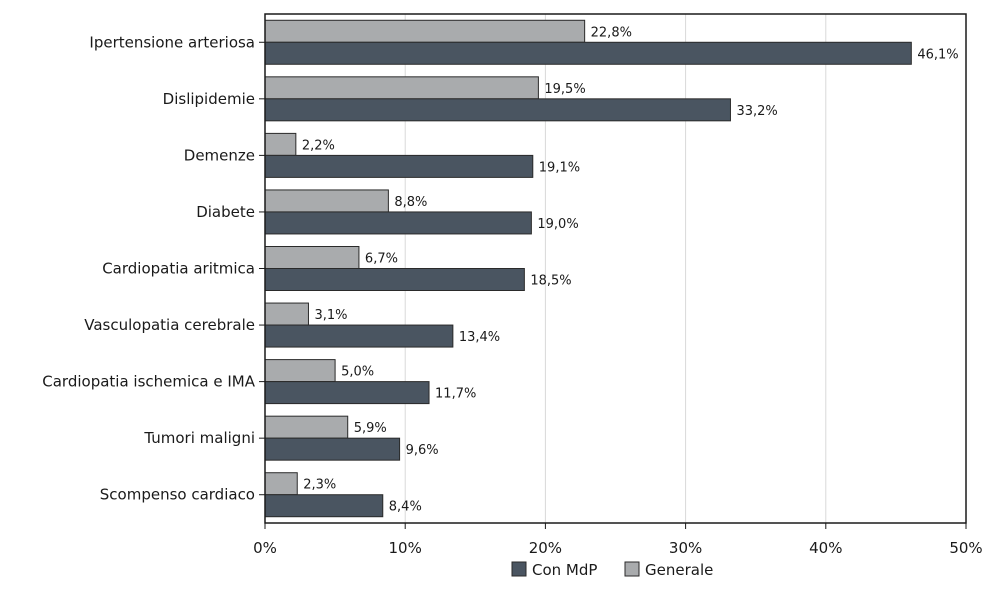 The height and width of the screenshot is (591, 985). Describe the element at coordinates (219, 155) in the screenshot. I see `category-label: Demenze` at that location.